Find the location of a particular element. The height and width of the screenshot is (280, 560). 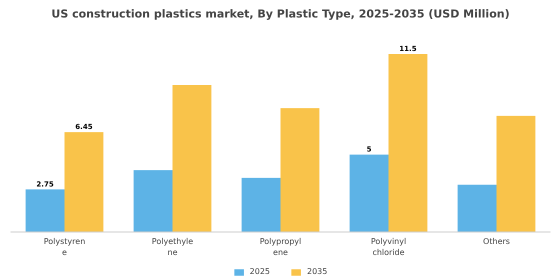

x-tick-label: Others is located at coordinates (496, 241).